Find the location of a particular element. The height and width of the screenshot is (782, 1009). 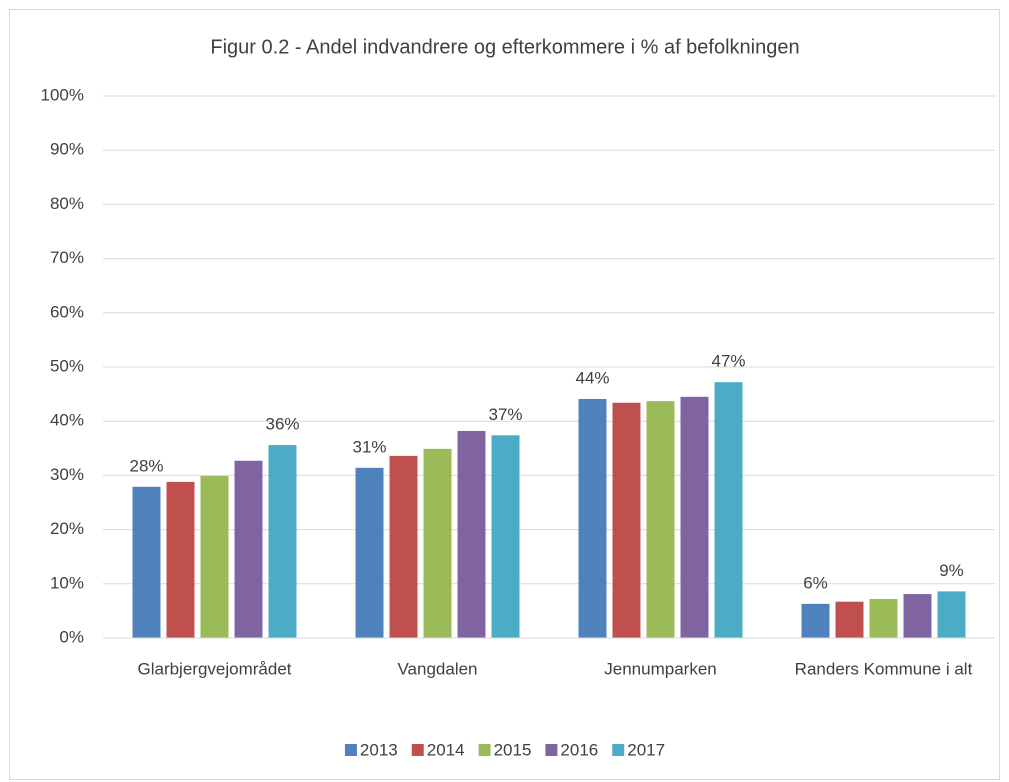

data-label: 9% is located at coordinates (951, 570).